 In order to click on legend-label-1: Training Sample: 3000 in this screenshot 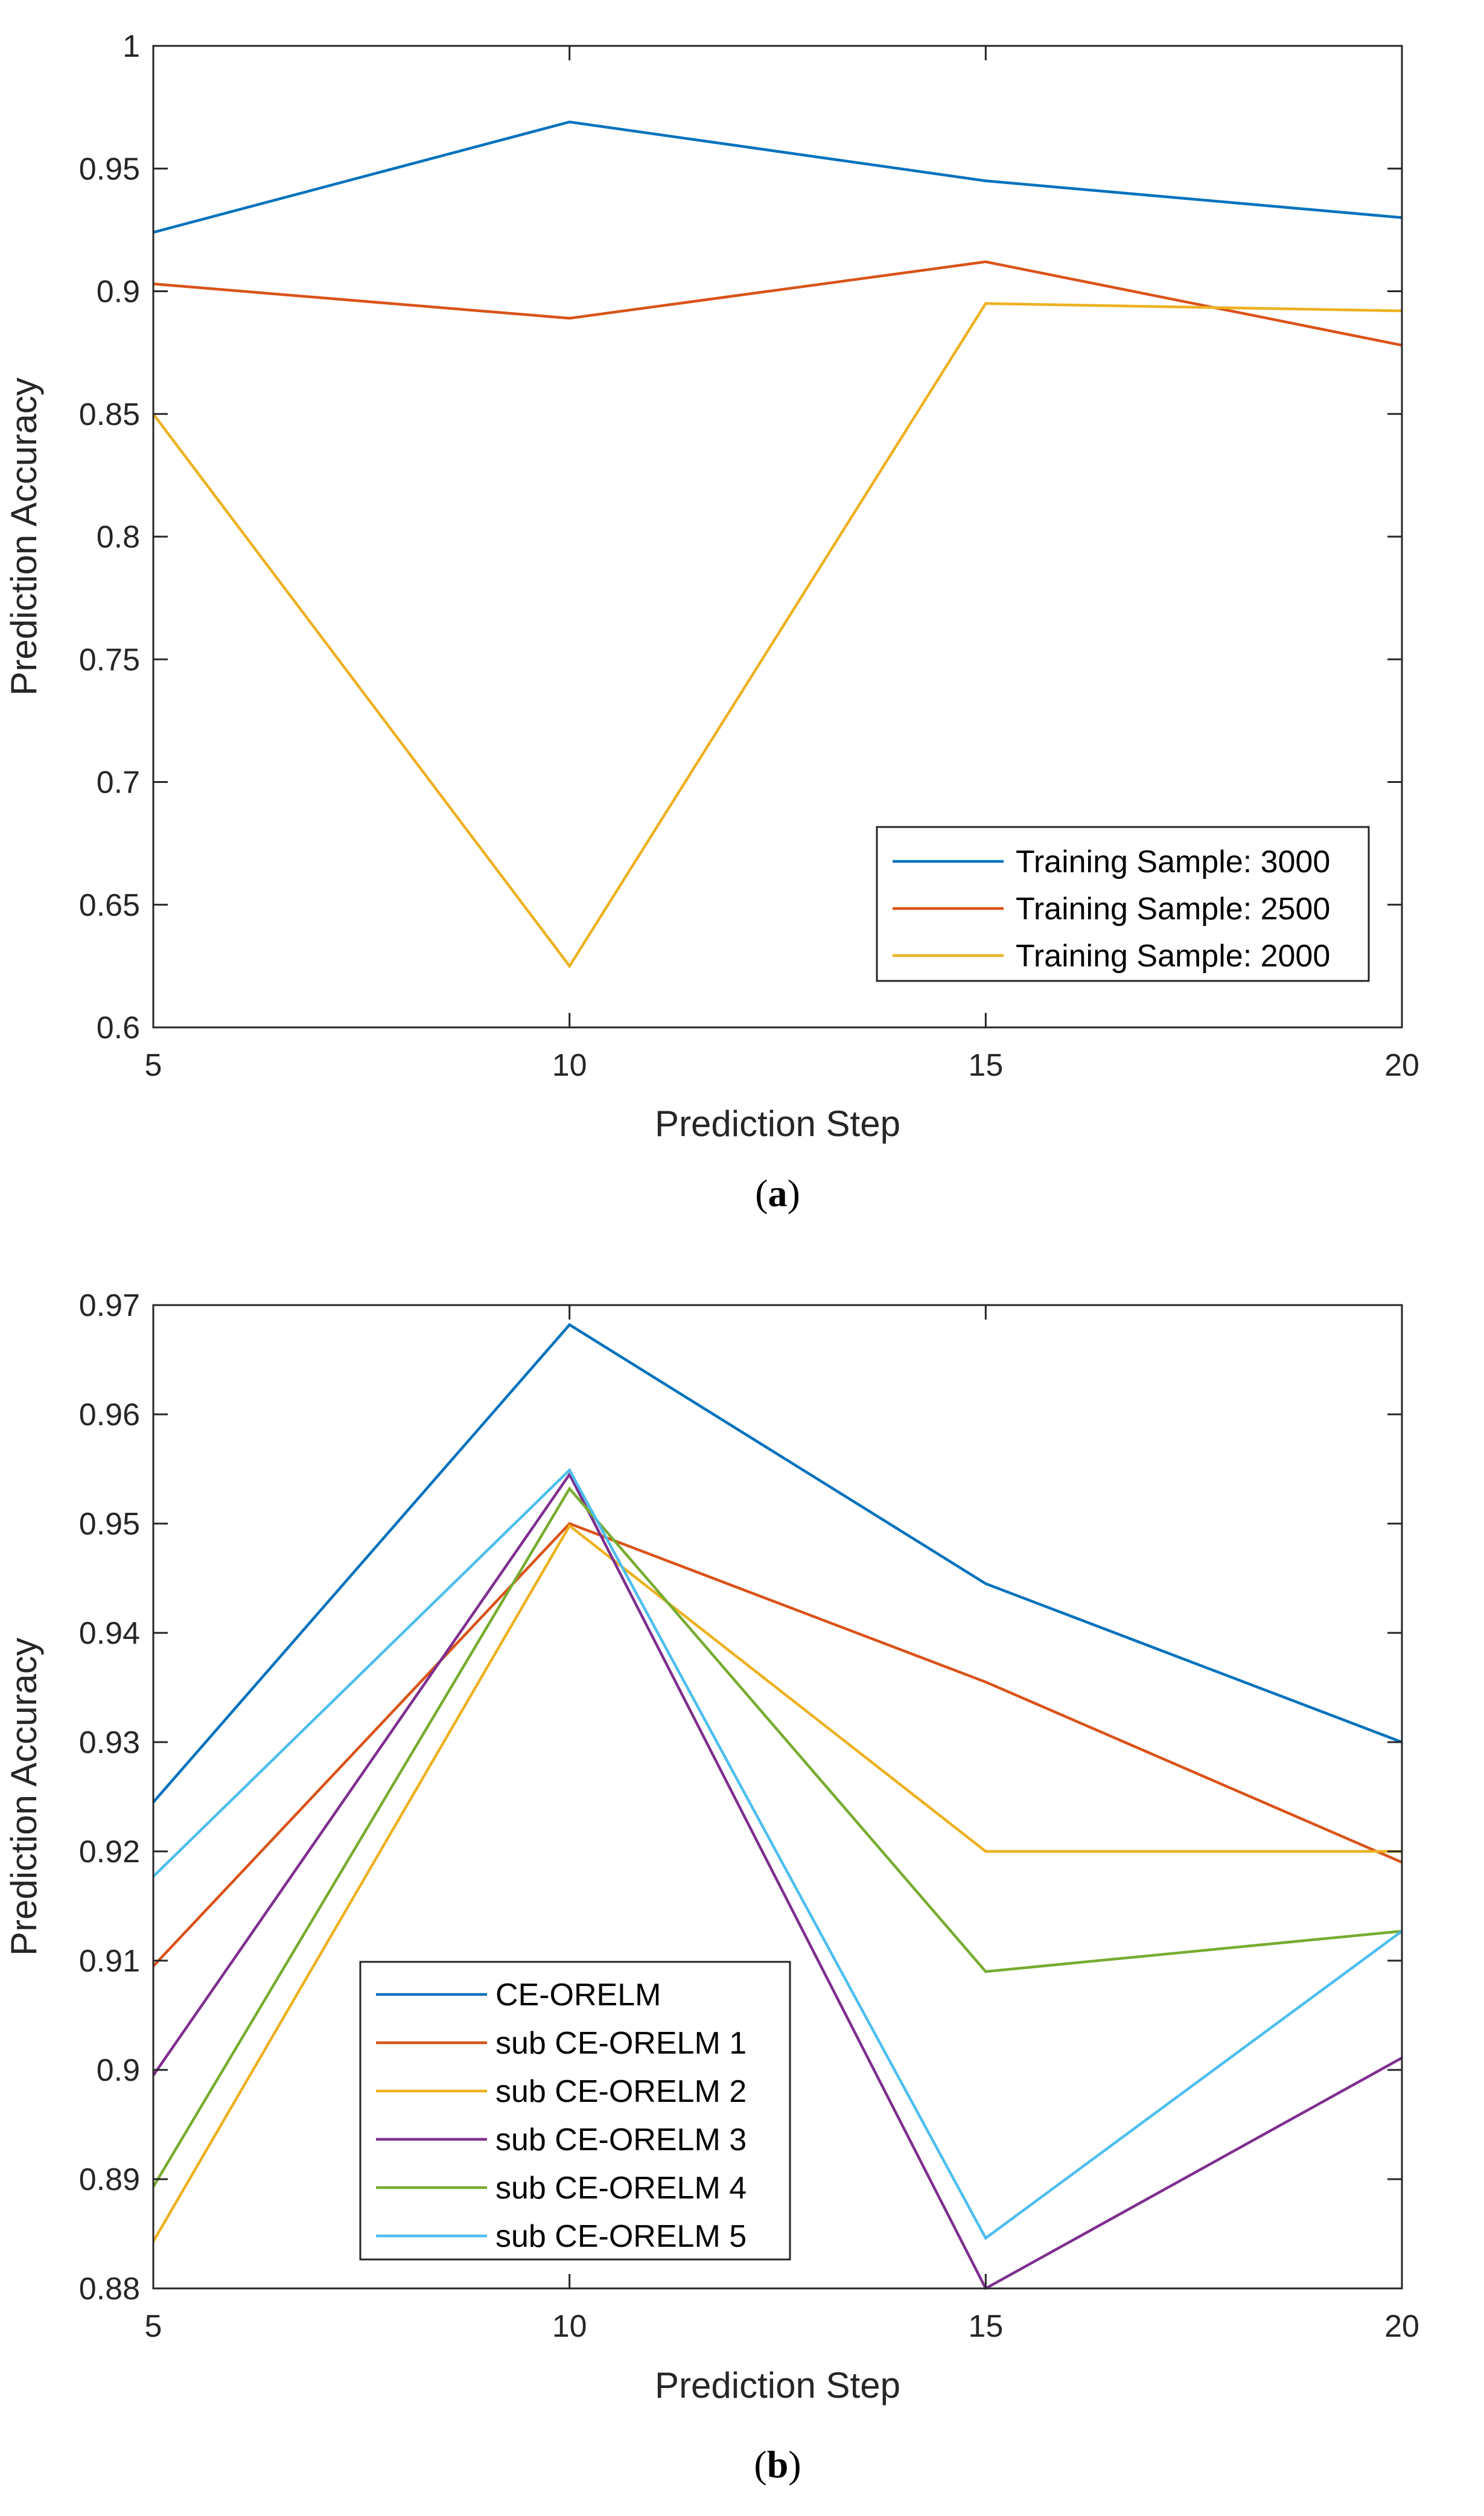, I will do `click(1173, 862)`.